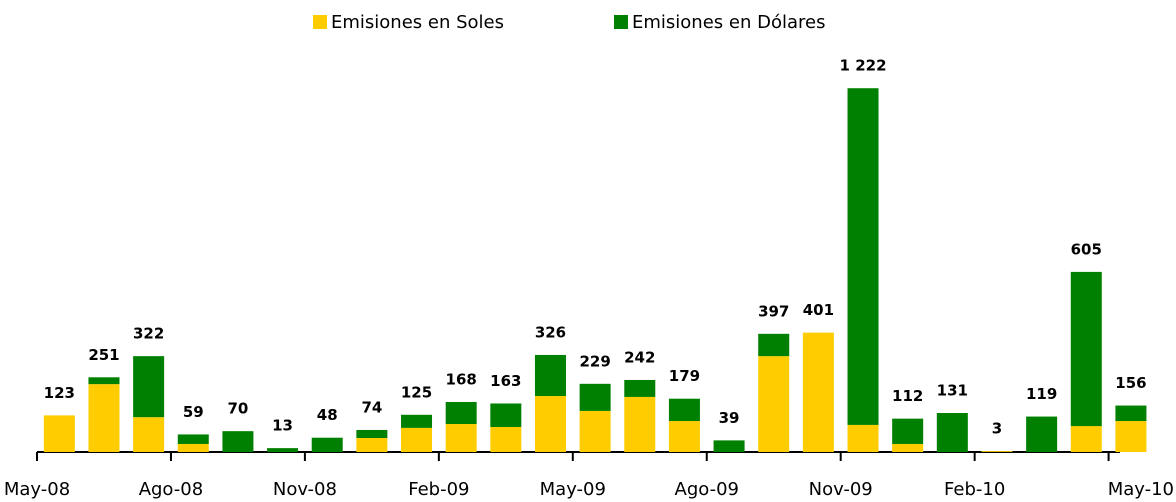 This screenshot has width=1176, height=502. Describe the element at coordinates (1041, 394) in the screenshot. I see `value-label: 119` at that location.